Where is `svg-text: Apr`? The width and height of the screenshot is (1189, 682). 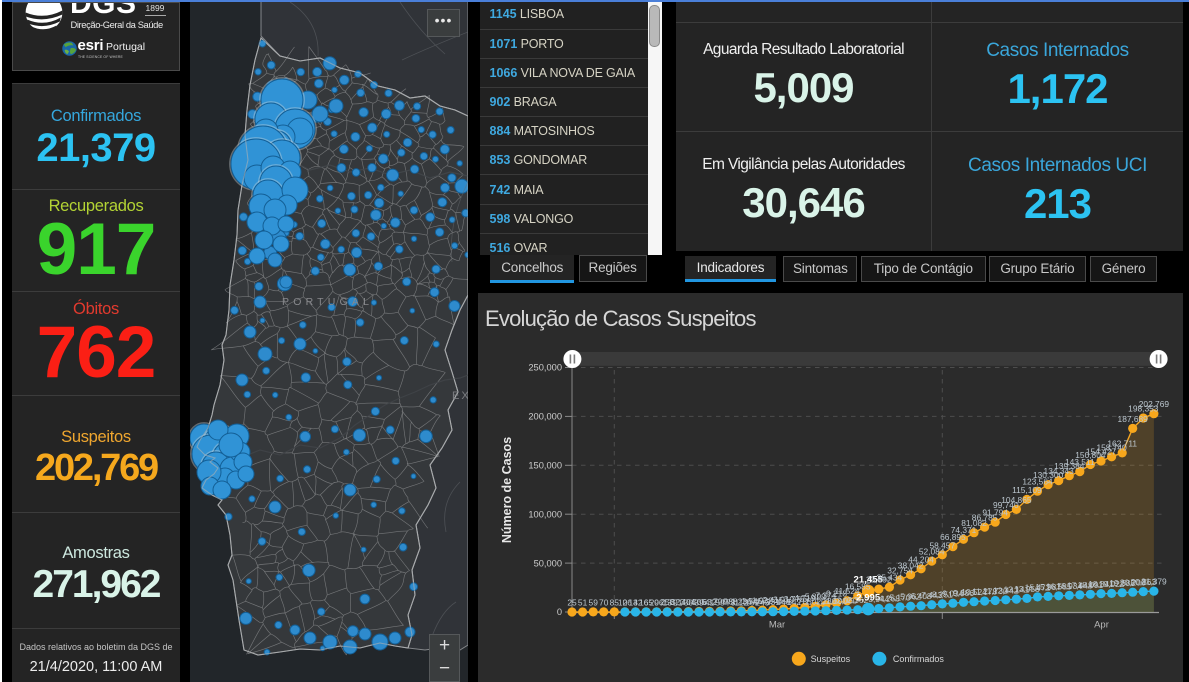 svg-text: Apr is located at coordinates (1101, 625).